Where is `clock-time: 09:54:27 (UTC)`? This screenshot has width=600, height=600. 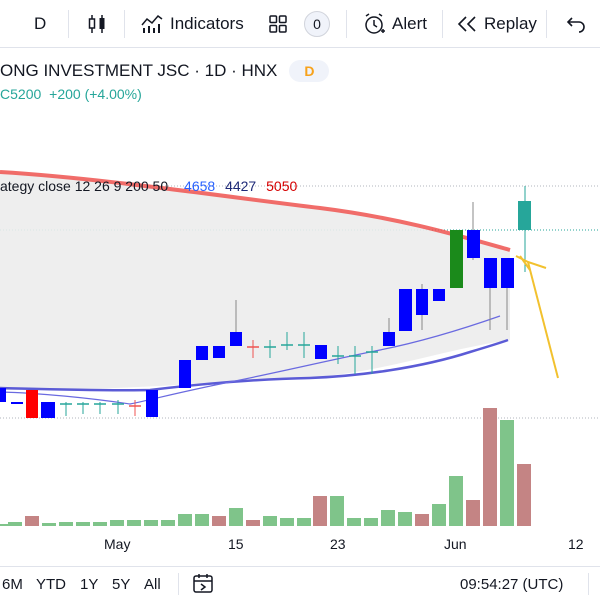
clock-time: 09:54:27 (UTC) is located at coordinates (512, 584).